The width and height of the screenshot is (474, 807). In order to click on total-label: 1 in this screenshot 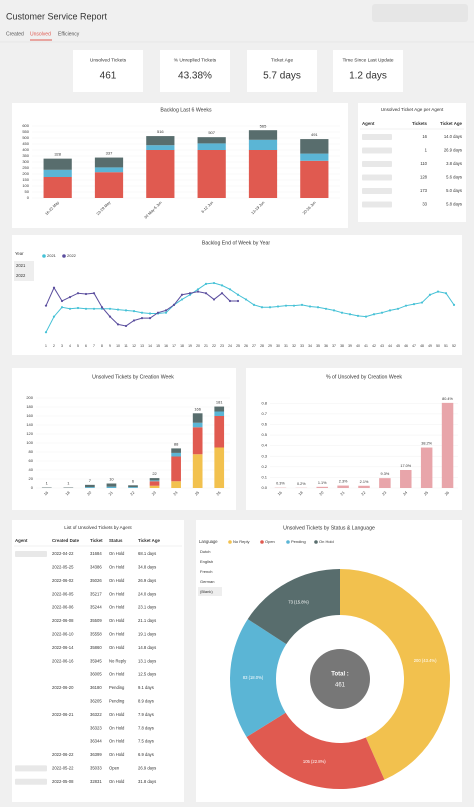, I will do `click(68, 483)`.